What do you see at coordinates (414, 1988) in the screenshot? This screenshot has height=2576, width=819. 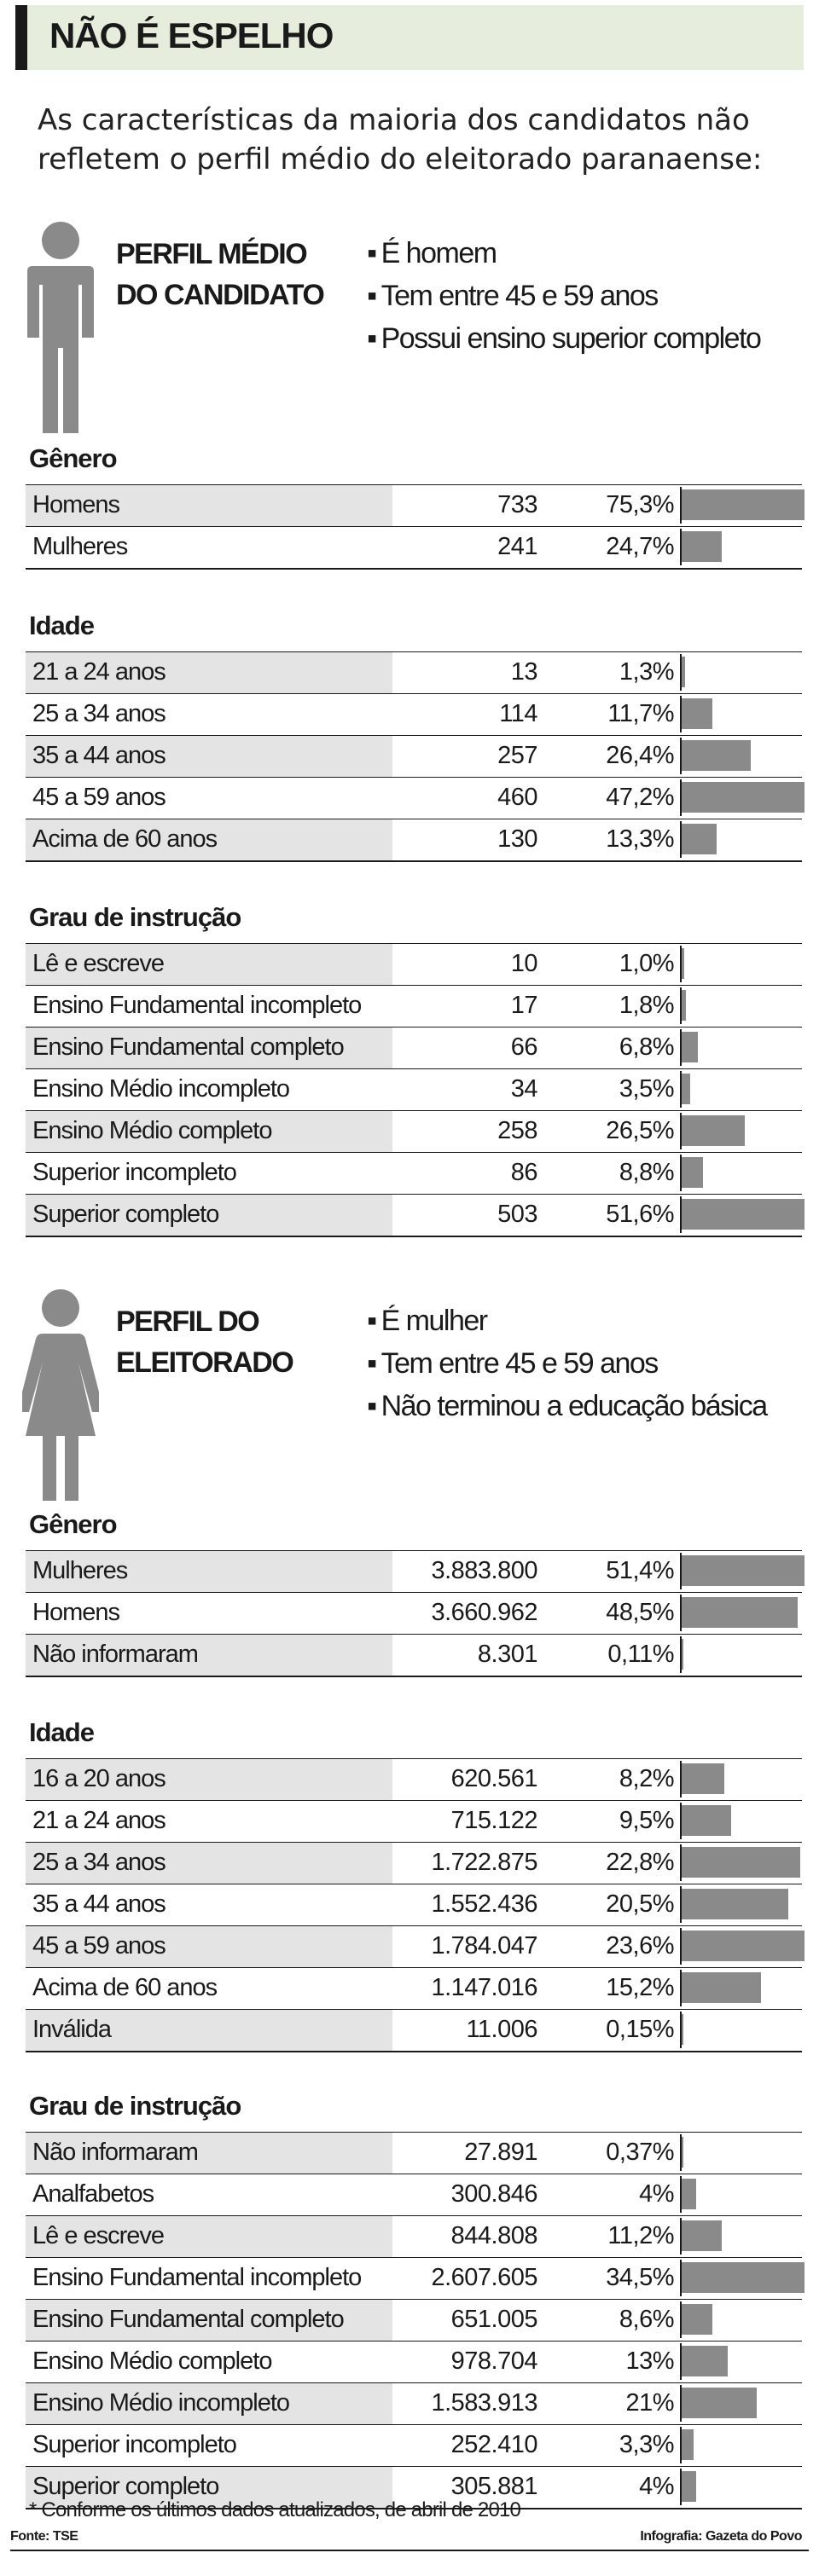 I see `table-row: Acima de 60 anos 1.147.016 15,2%` at bounding box center [414, 1988].